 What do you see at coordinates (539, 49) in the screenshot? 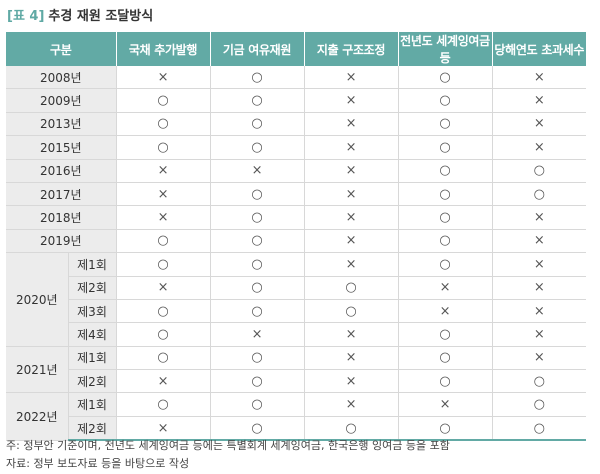
I see `column-header: 당해연도 초과세수` at bounding box center [539, 49].